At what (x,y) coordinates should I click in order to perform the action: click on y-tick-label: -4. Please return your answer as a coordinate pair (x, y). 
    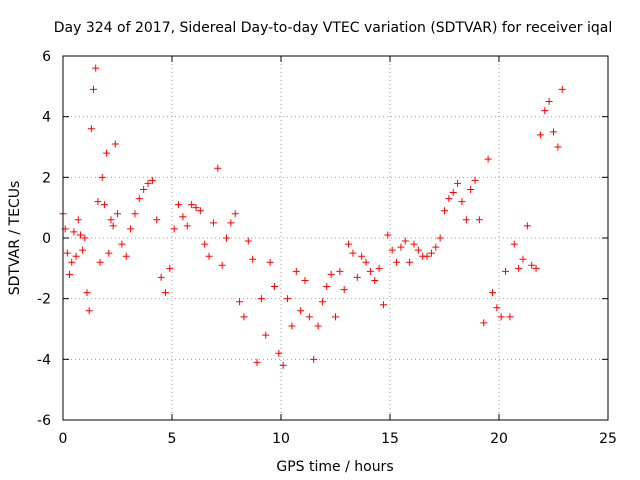
    Looking at the image, I should click on (44, 360).